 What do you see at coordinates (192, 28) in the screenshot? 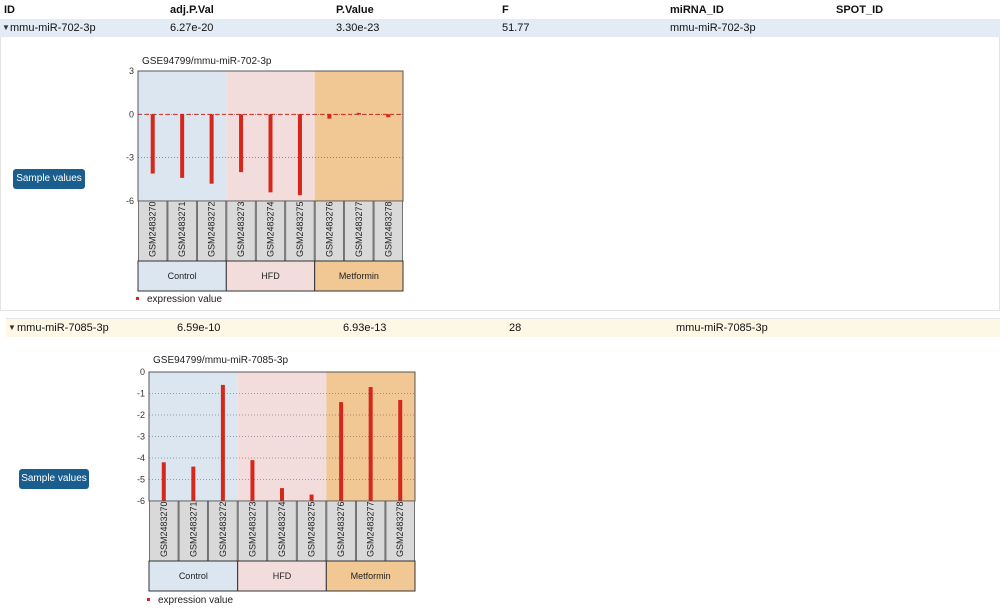
I see `cell-adj-p-val: 6.27e-20` at bounding box center [192, 28].